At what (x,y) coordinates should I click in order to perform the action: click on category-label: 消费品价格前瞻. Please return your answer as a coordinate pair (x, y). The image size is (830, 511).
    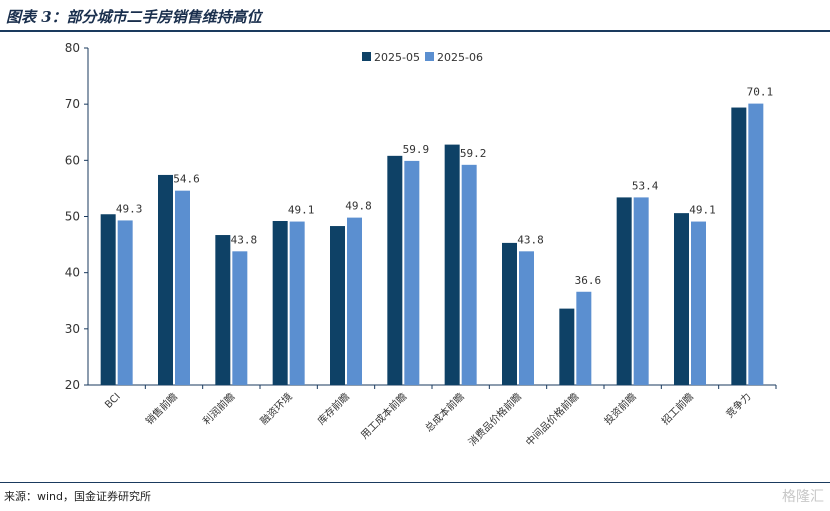
    Looking at the image, I should click on (494, 419).